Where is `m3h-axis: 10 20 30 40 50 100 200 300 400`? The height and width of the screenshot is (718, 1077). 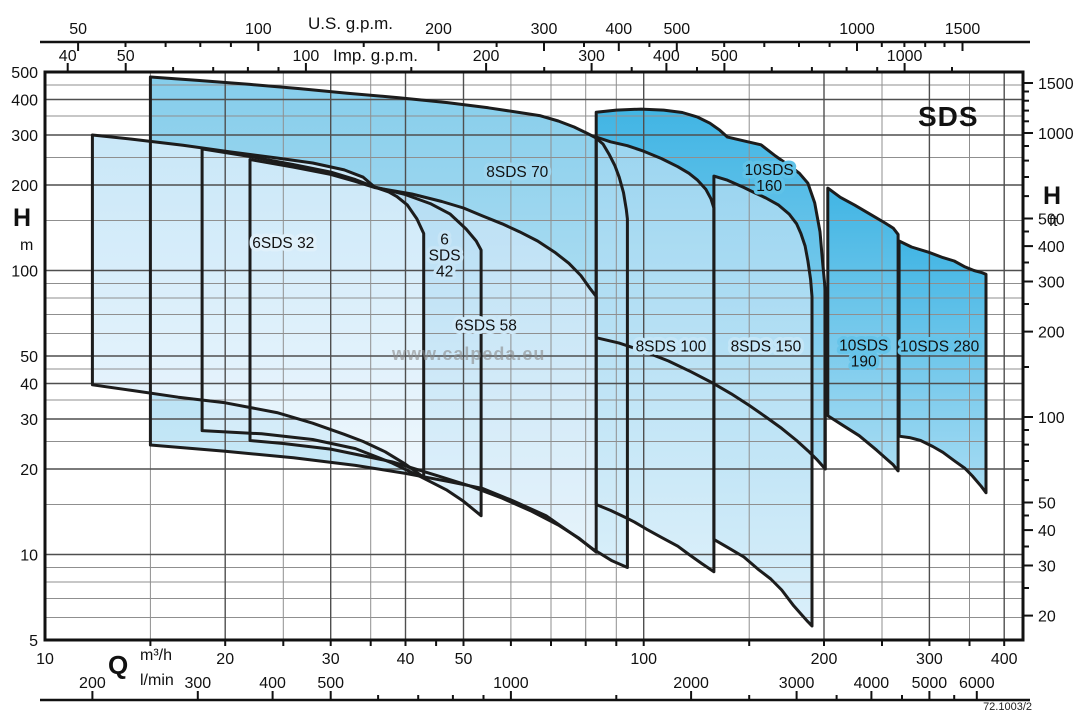
m3h-axis: 10 20 30 40 50 100 200 300 400 is located at coordinates (527, 654).